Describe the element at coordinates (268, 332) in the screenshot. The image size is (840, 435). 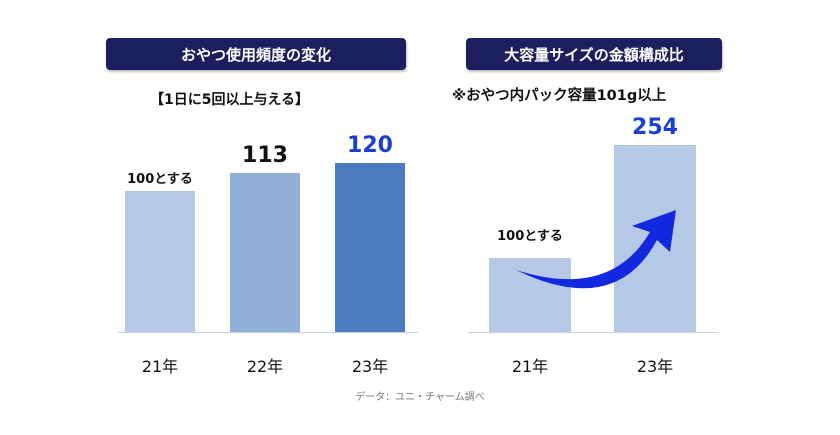
I see `left-chart-baseline` at that location.